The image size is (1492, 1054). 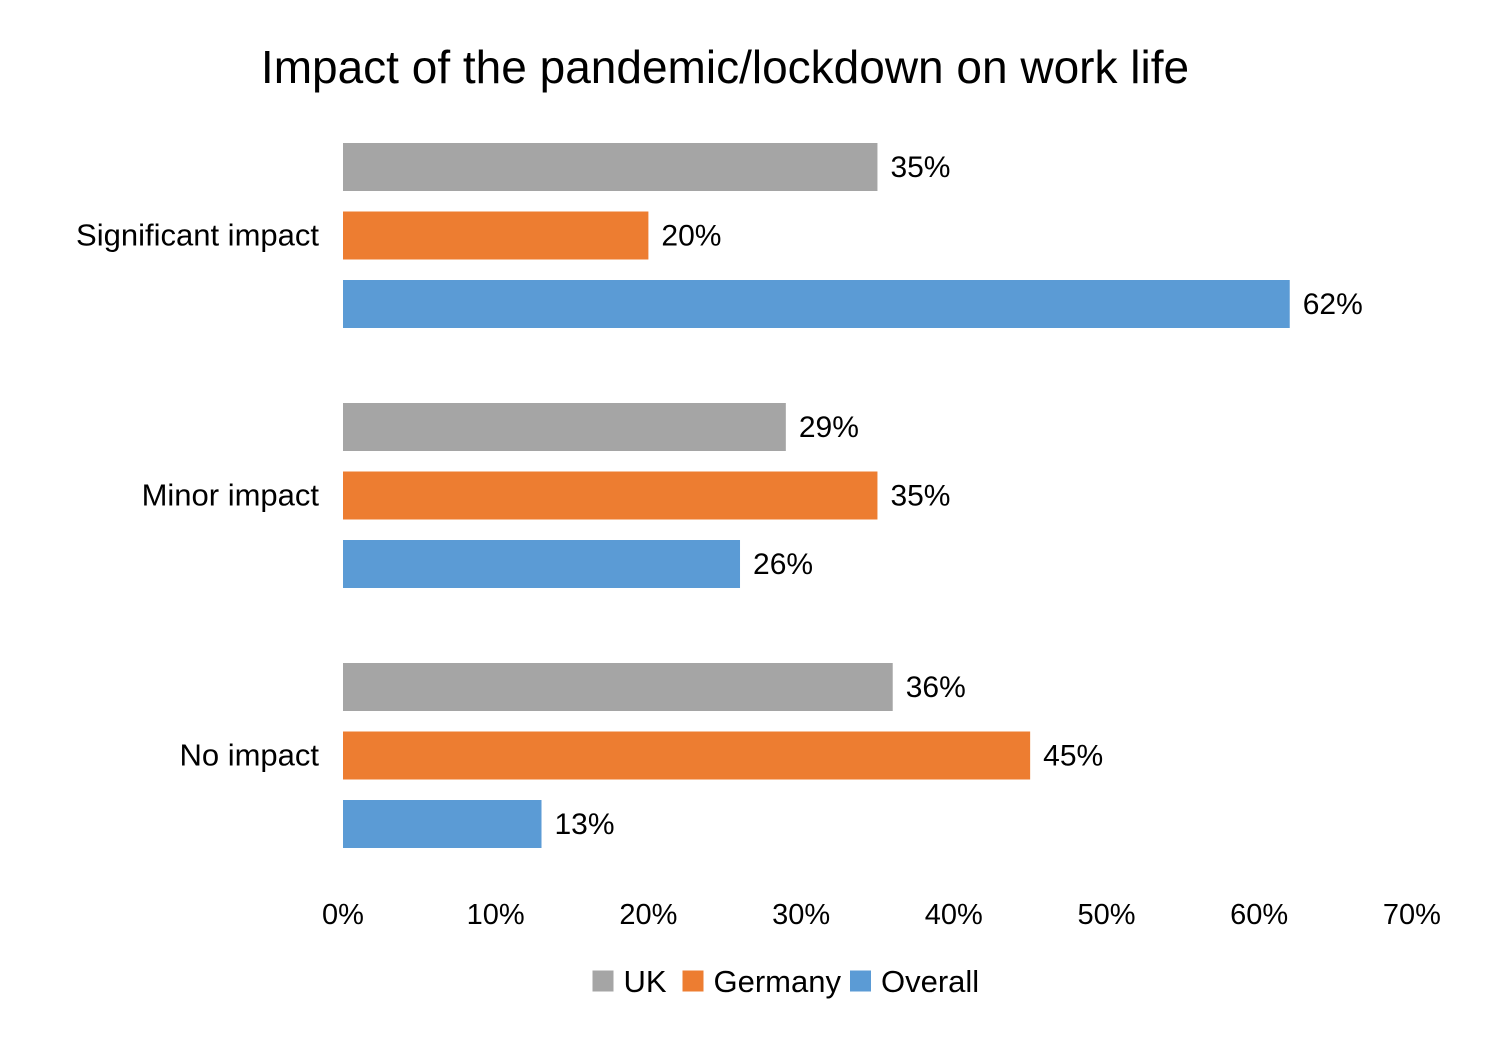 I want to click on x-tick-label: 40%, so click(x=954, y=915).